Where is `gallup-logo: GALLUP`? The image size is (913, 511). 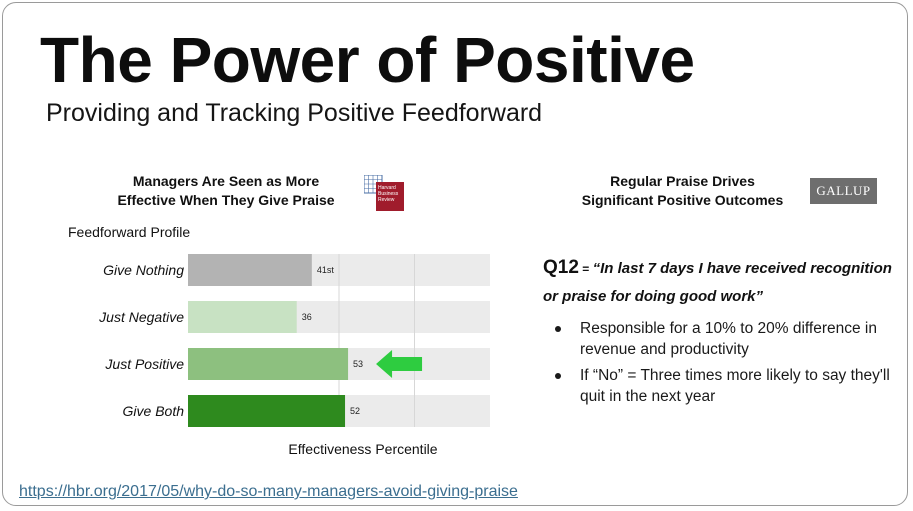
gallup-logo: GALLUP is located at coordinates (843, 191).